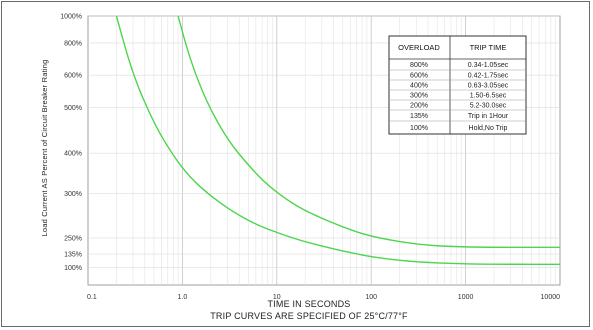 This screenshot has height=330, width=593. Describe the element at coordinates (73, 154) in the screenshot. I see `y-tick-label: 400%` at that location.